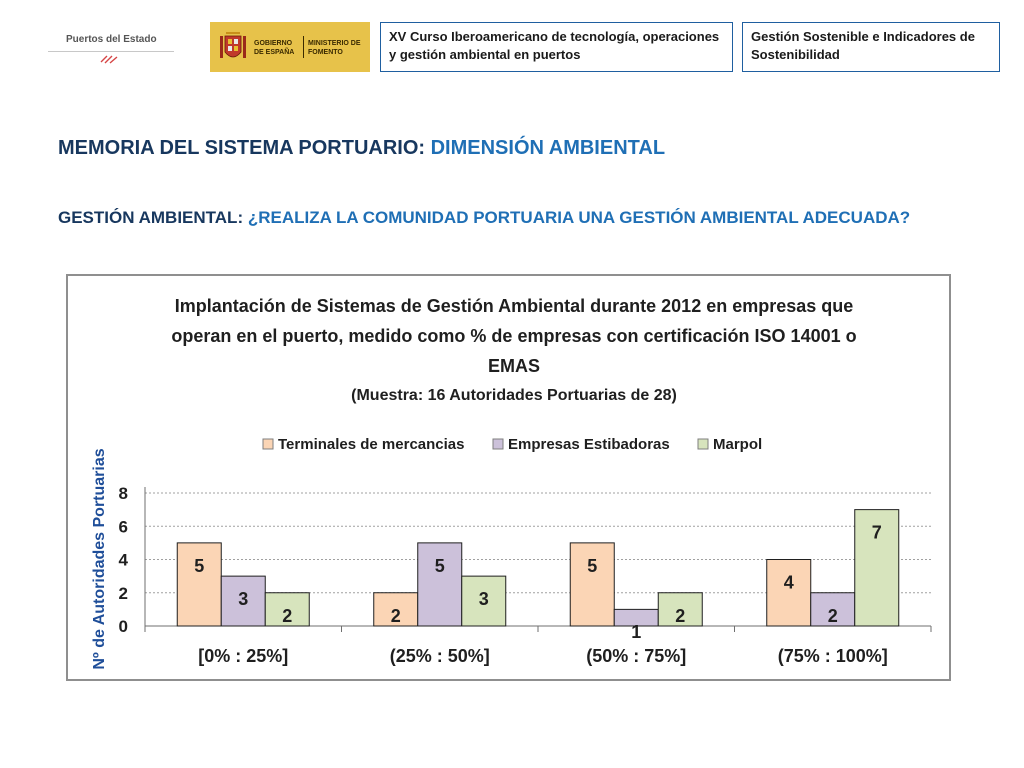 The image size is (1024, 768). Describe the element at coordinates (334, 48) in the screenshot. I see `ministerio-label: MINISTERIO DE FOMENTO` at that location.